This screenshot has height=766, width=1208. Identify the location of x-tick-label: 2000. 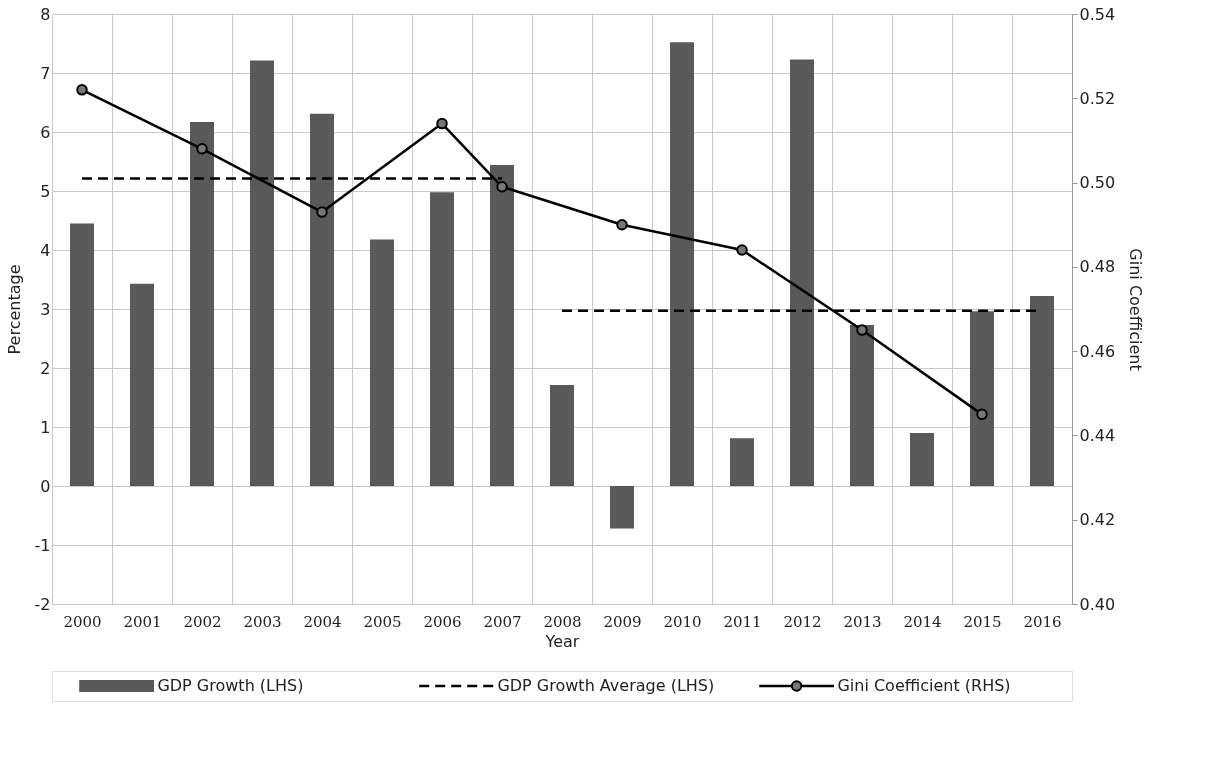
(82, 621).